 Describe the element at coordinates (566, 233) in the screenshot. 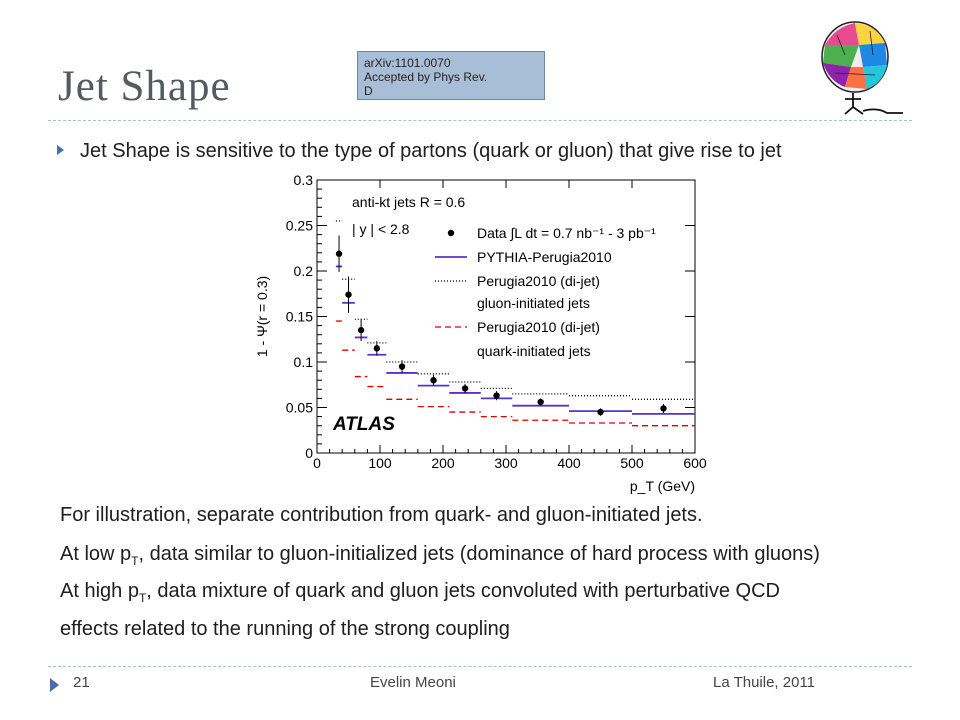

I see `legend-label: Data ∫L dt = 0.7 nb⁻¹ - 3 pb⁻¹` at that location.